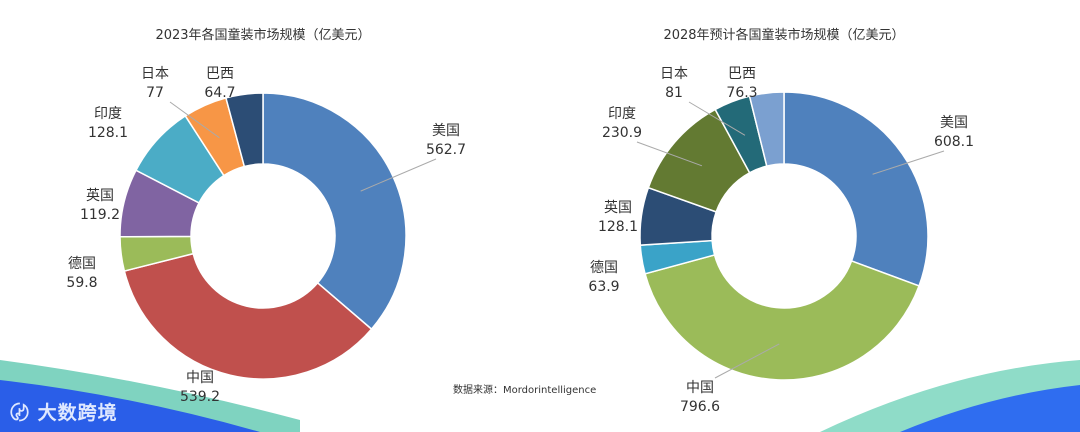 The image size is (1080, 432). I want to click on source-note: 数据来源：Mordorintelligence, so click(525, 390).